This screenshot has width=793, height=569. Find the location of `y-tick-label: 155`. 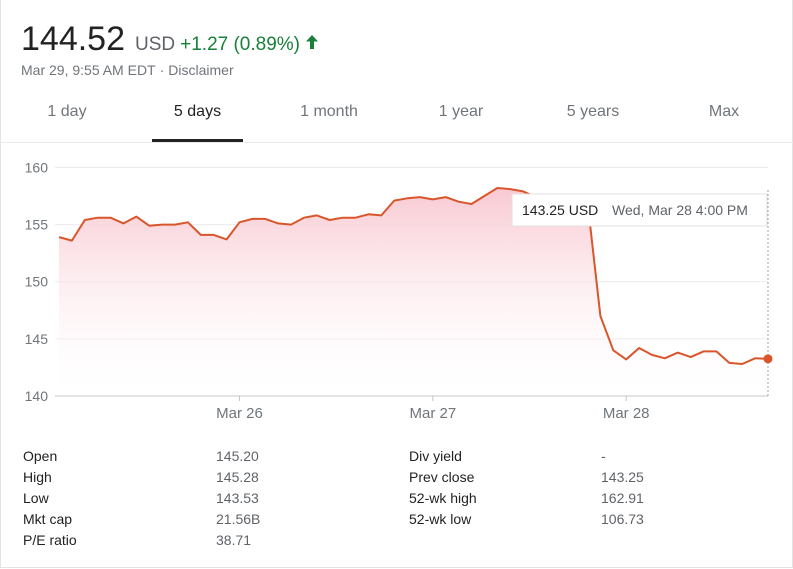

y-tick-label: 155 is located at coordinates (37, 225).